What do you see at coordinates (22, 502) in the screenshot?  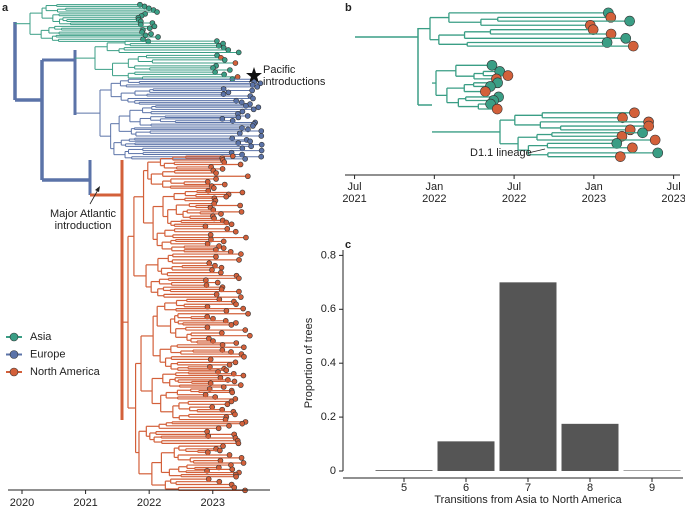 I see `x-tick-label: 2020` at bounding box center [22, 502].